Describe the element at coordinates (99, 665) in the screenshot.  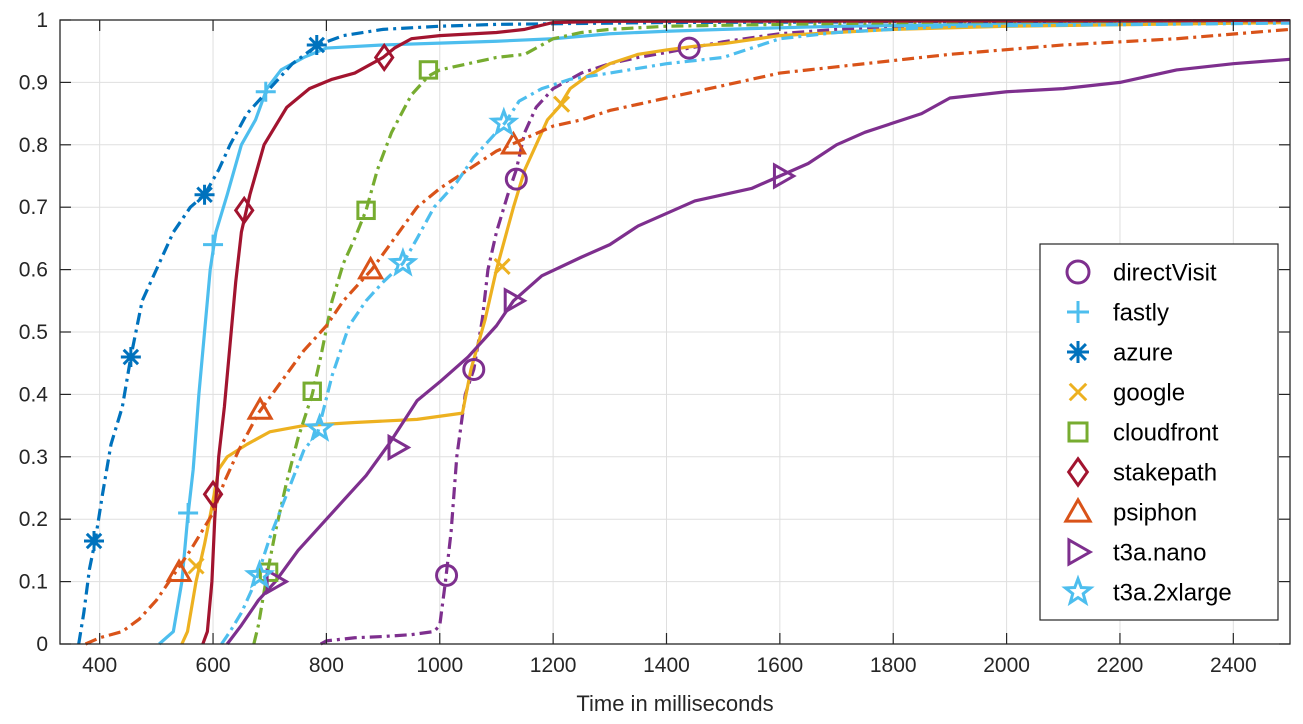
I see `x-tick-label: 400` at that location.